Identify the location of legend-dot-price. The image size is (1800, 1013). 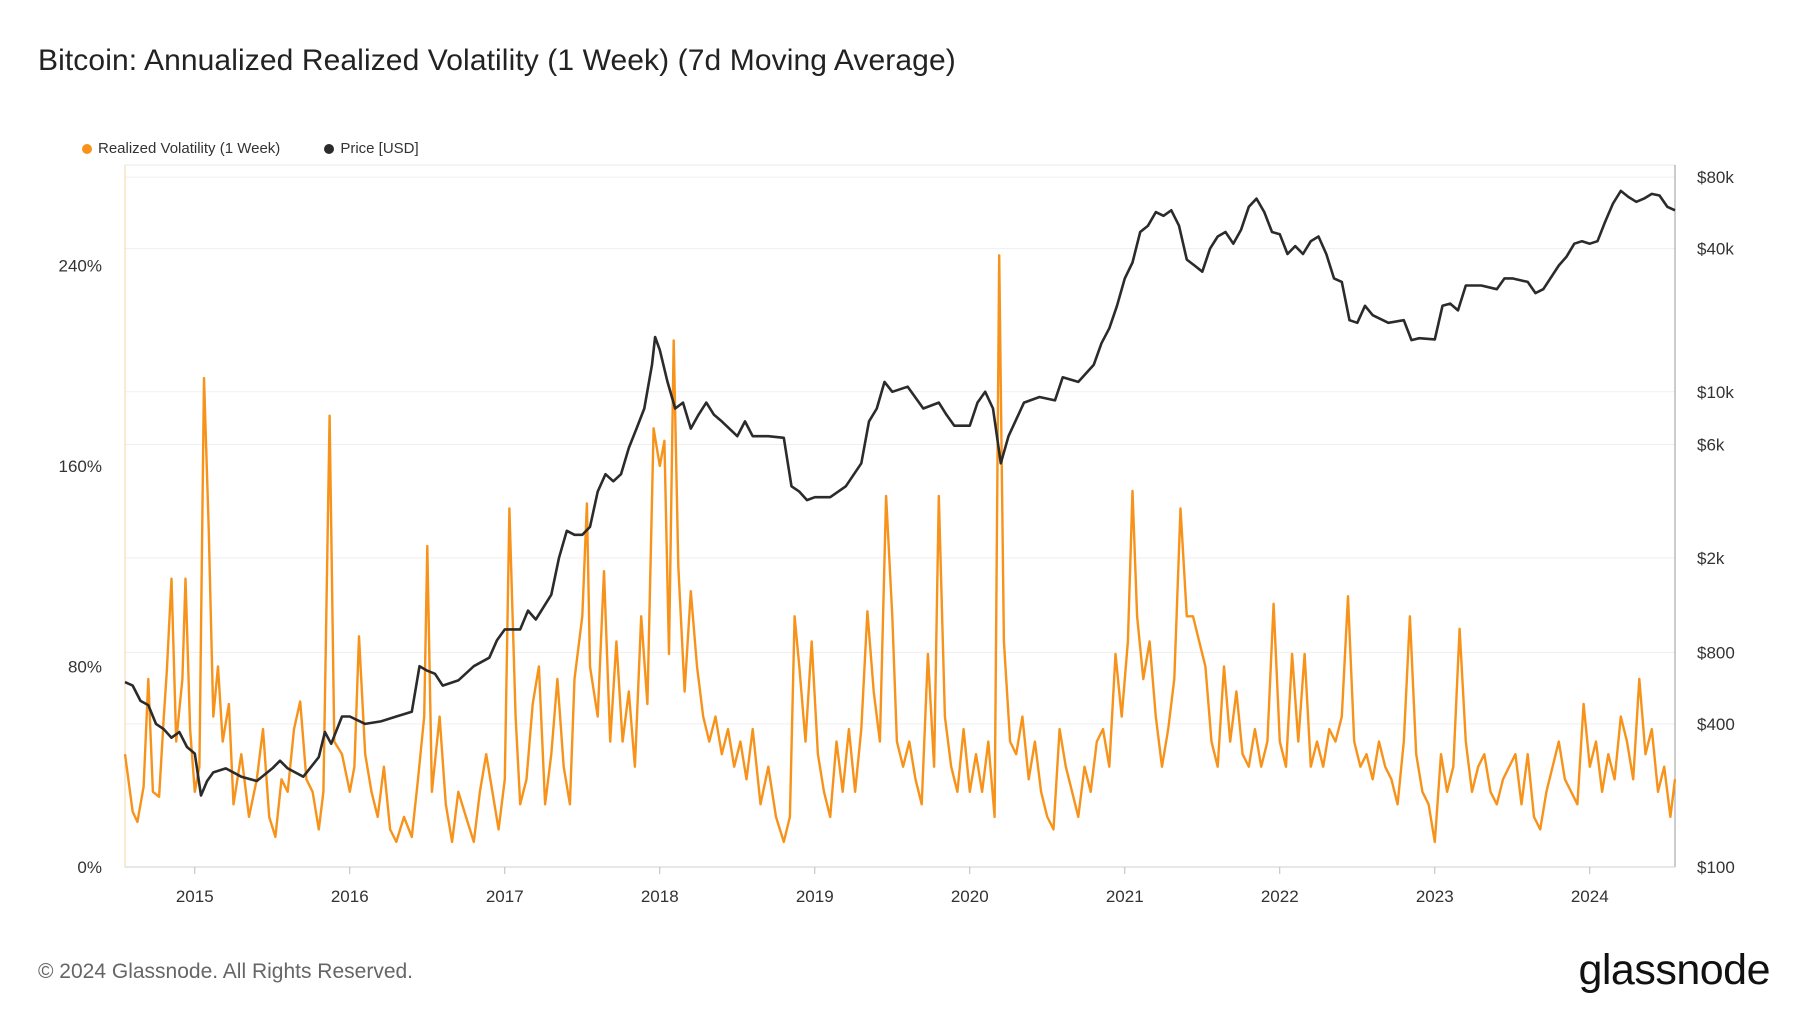
(329, 148).